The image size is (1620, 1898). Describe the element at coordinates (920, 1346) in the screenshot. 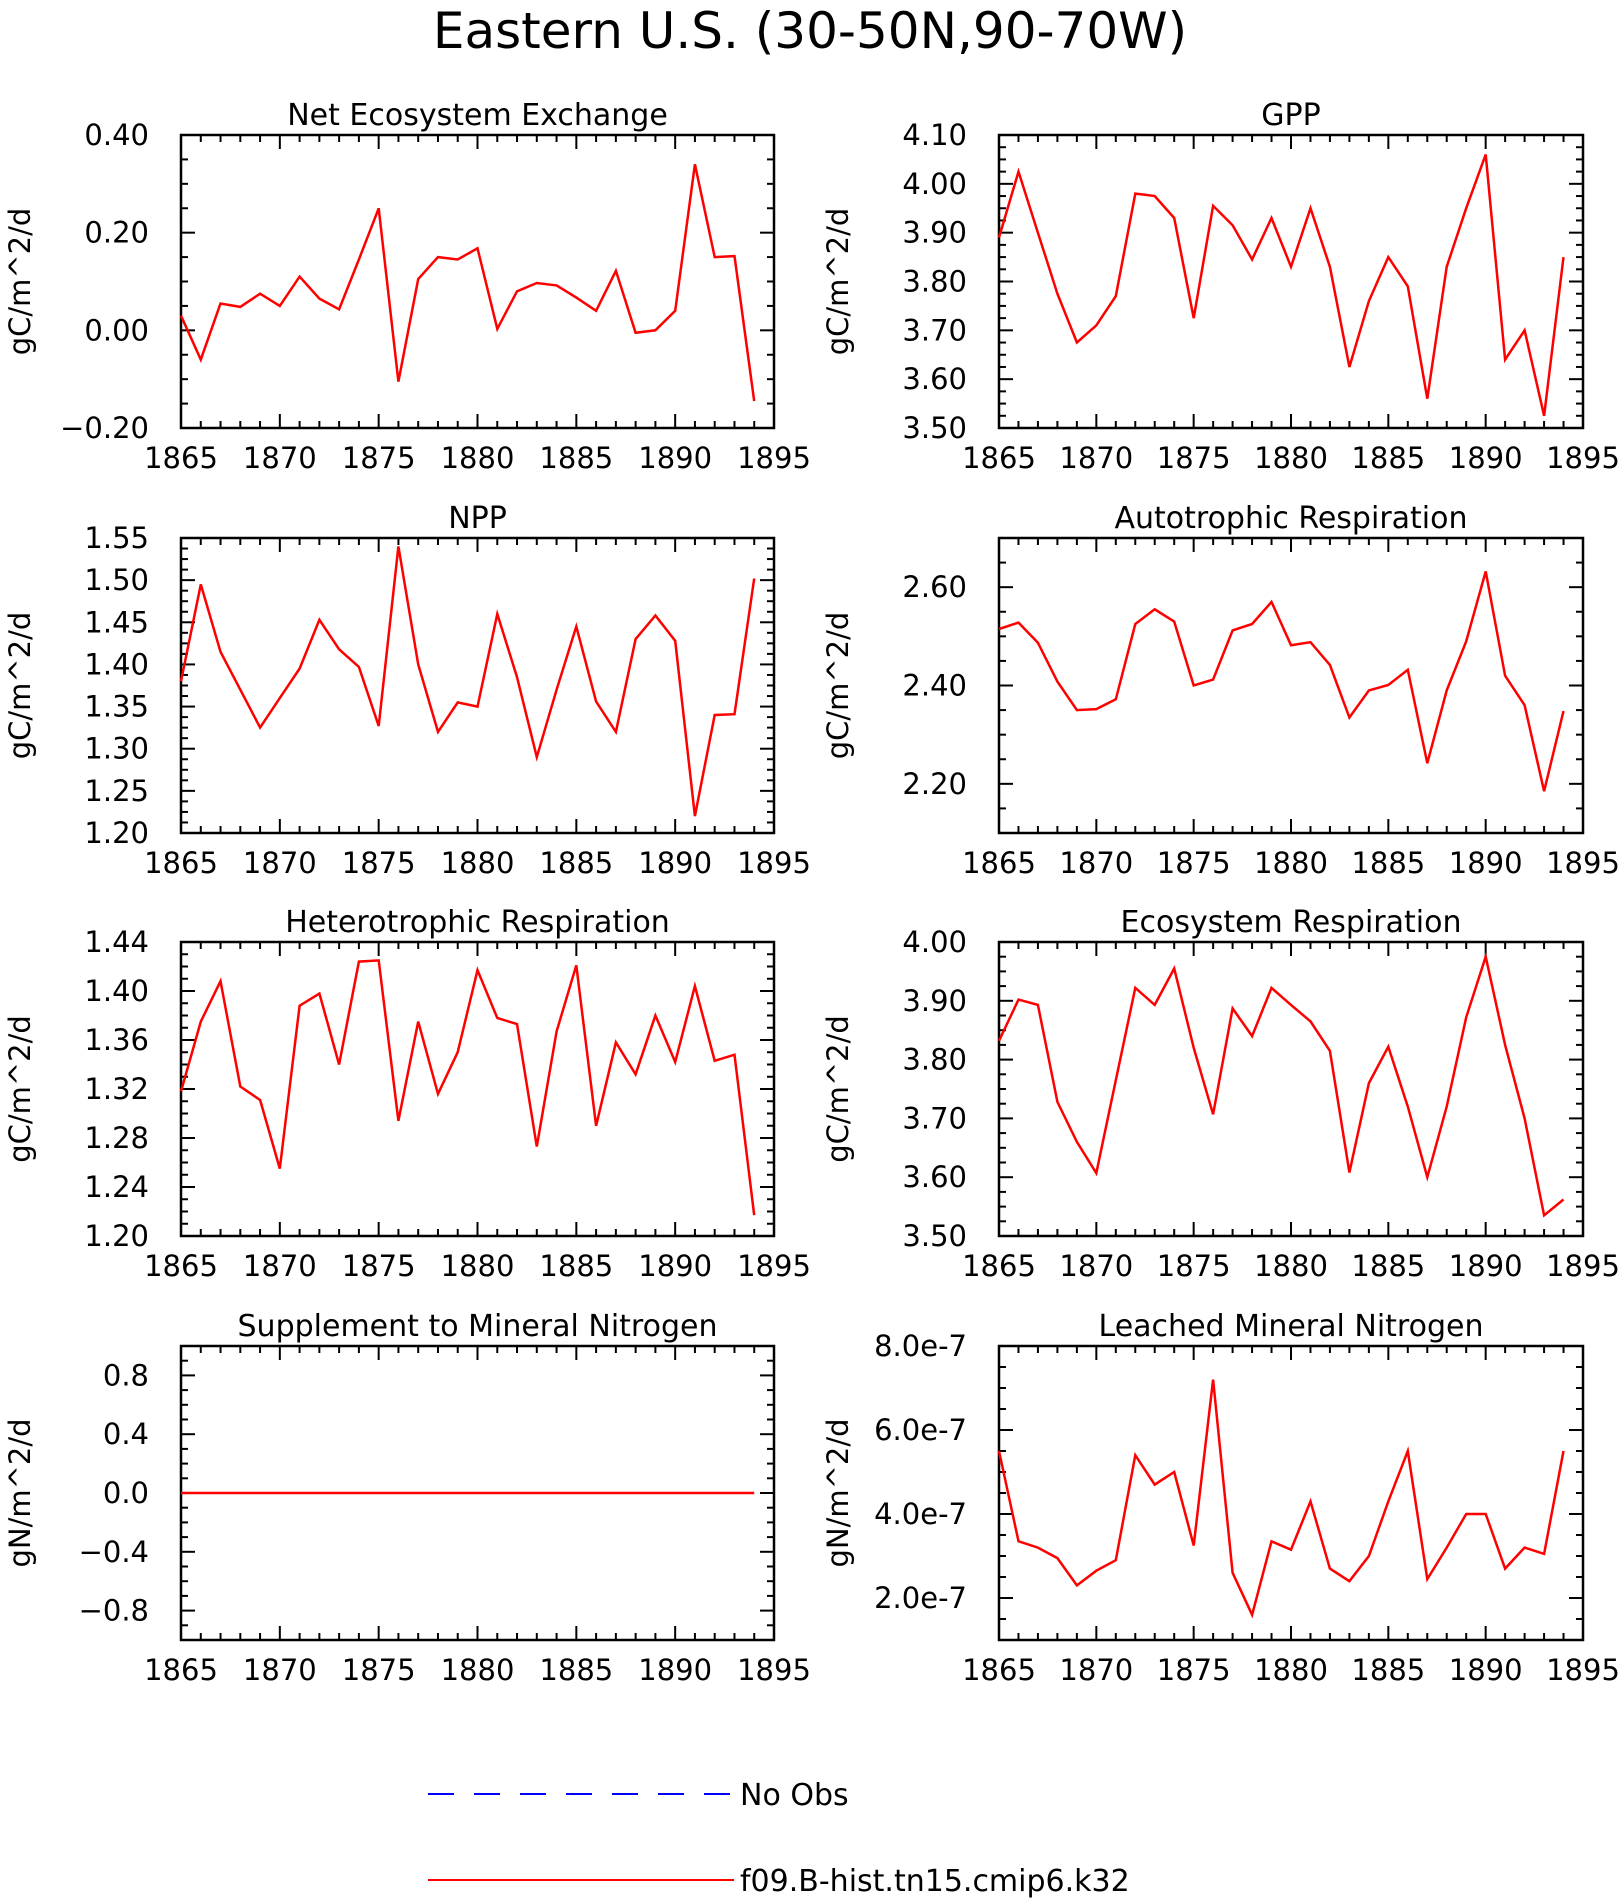

I see `y-tick-label: 8.0e-7` at that location.